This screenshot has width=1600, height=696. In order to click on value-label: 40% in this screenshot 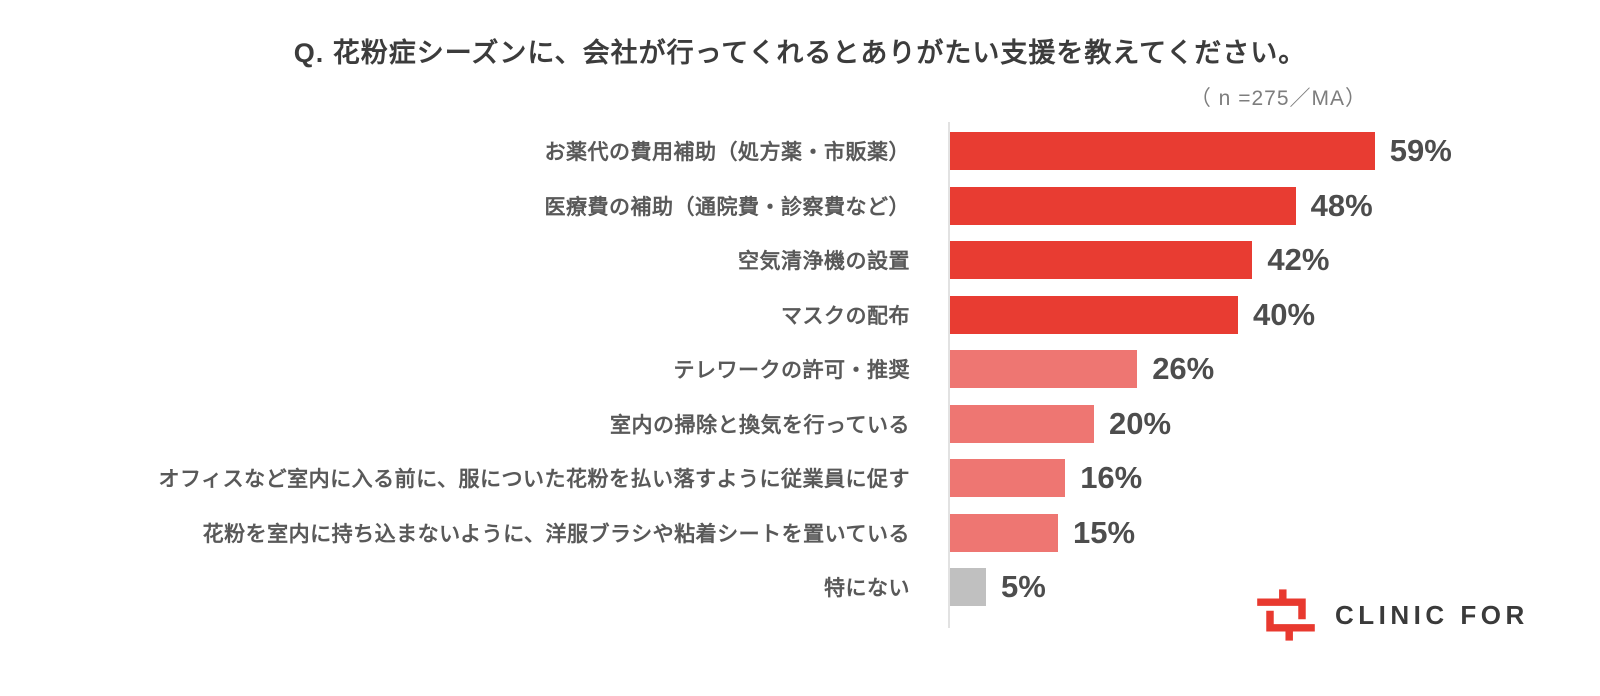, I will do `click(1284, 314)`.